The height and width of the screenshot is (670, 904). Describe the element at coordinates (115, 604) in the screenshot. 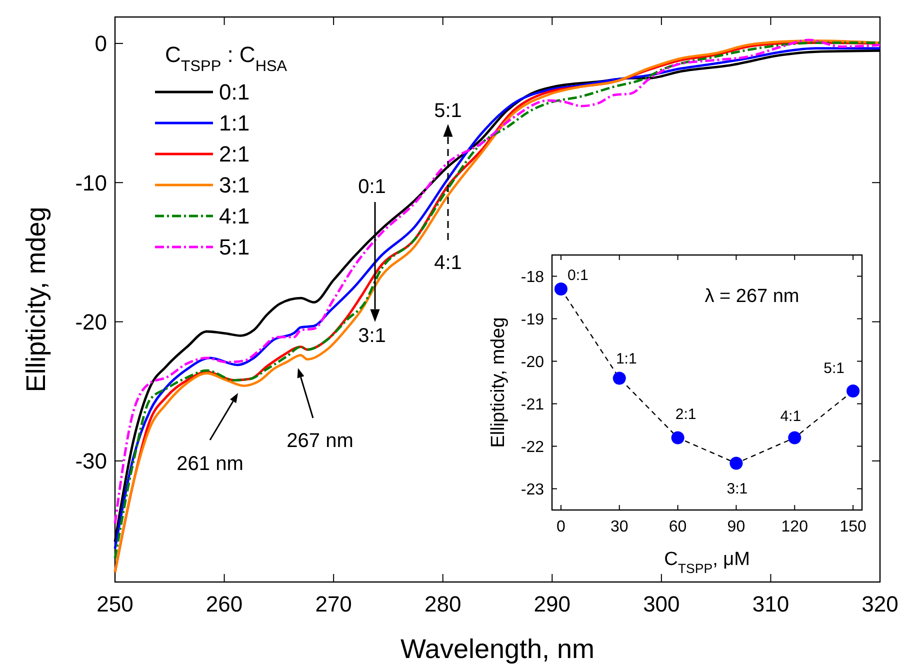

I see `x-tick-label: 250` at that location.